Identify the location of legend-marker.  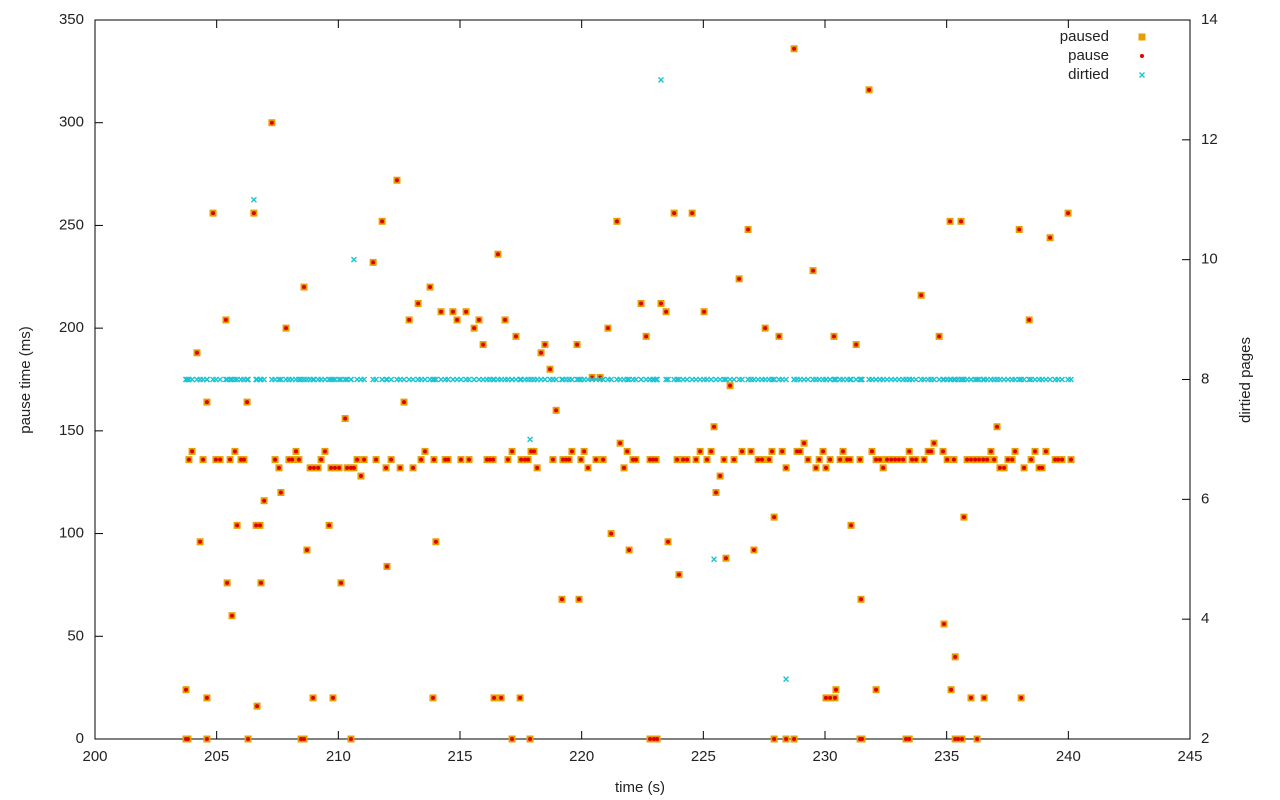
(1142, 75).